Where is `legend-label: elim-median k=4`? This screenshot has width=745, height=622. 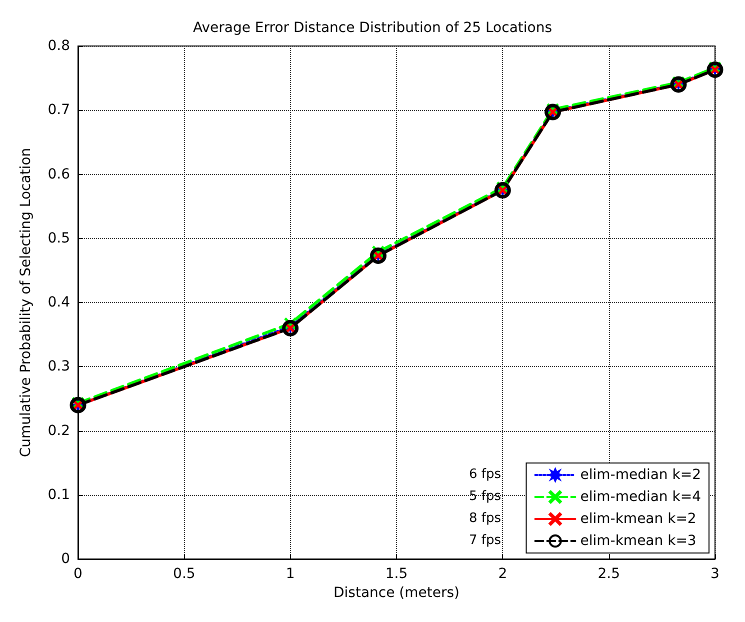
legend-label: elim-median k=4 is located at coordinates (641, 497).